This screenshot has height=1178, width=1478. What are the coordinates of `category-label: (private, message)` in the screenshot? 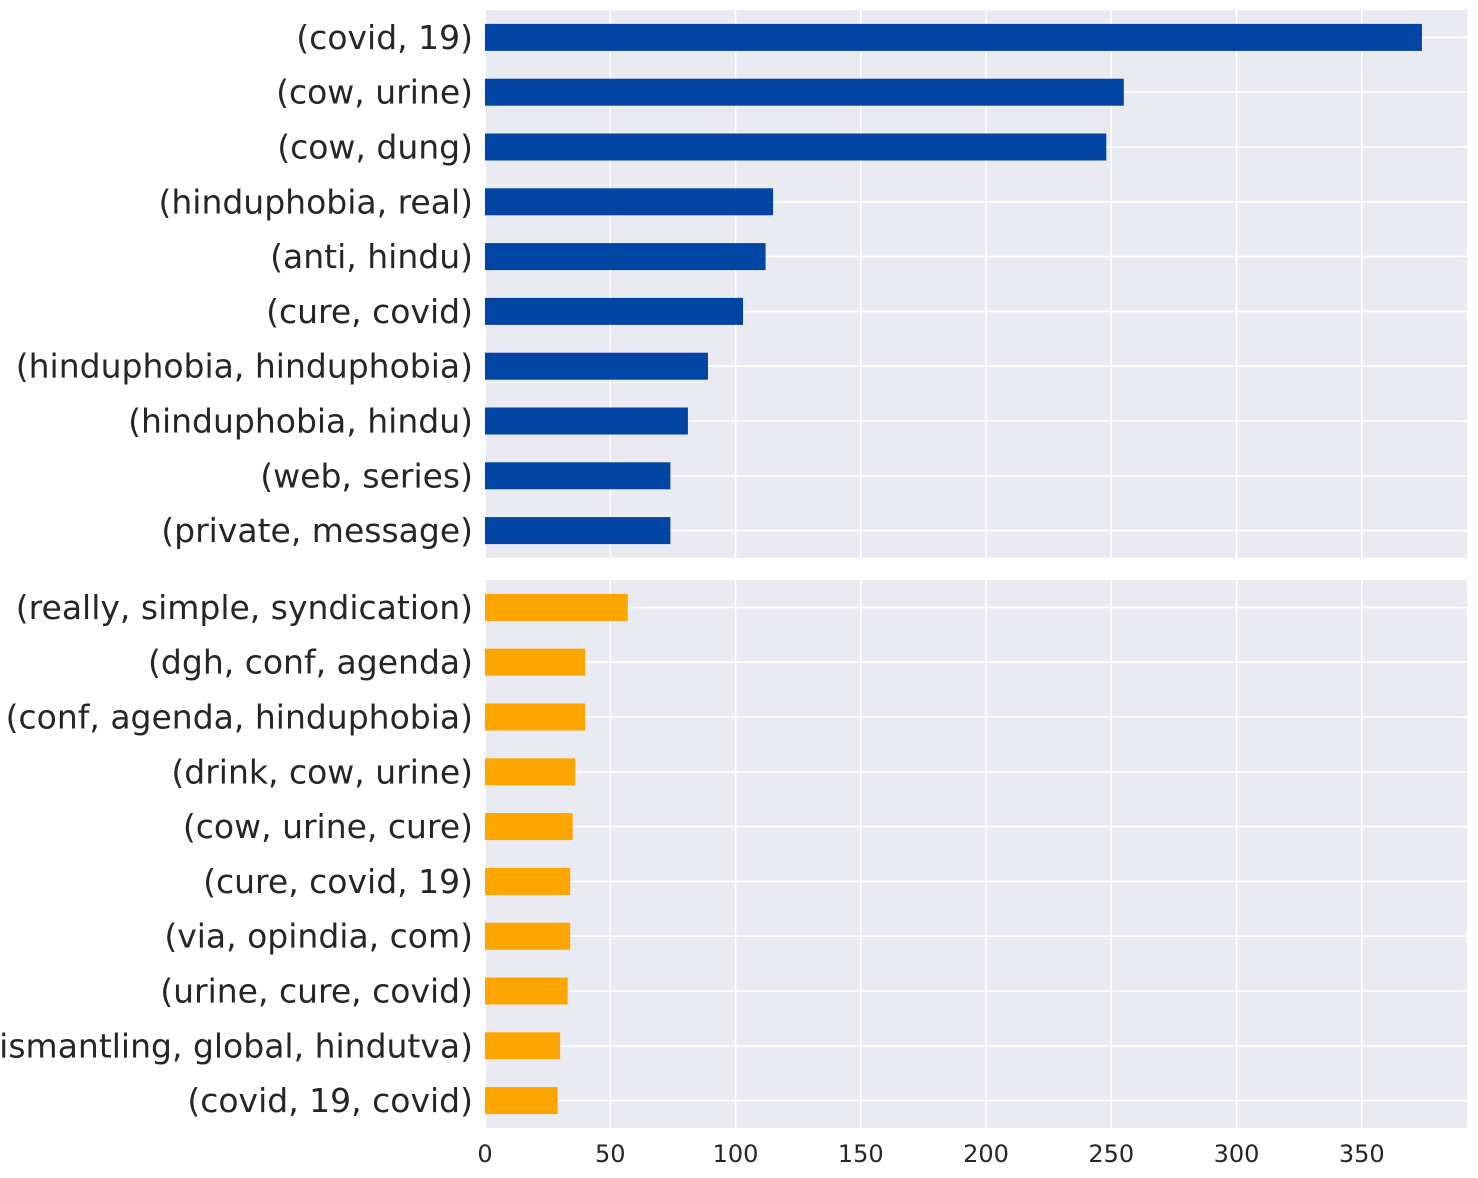 It's located at (317, 530).